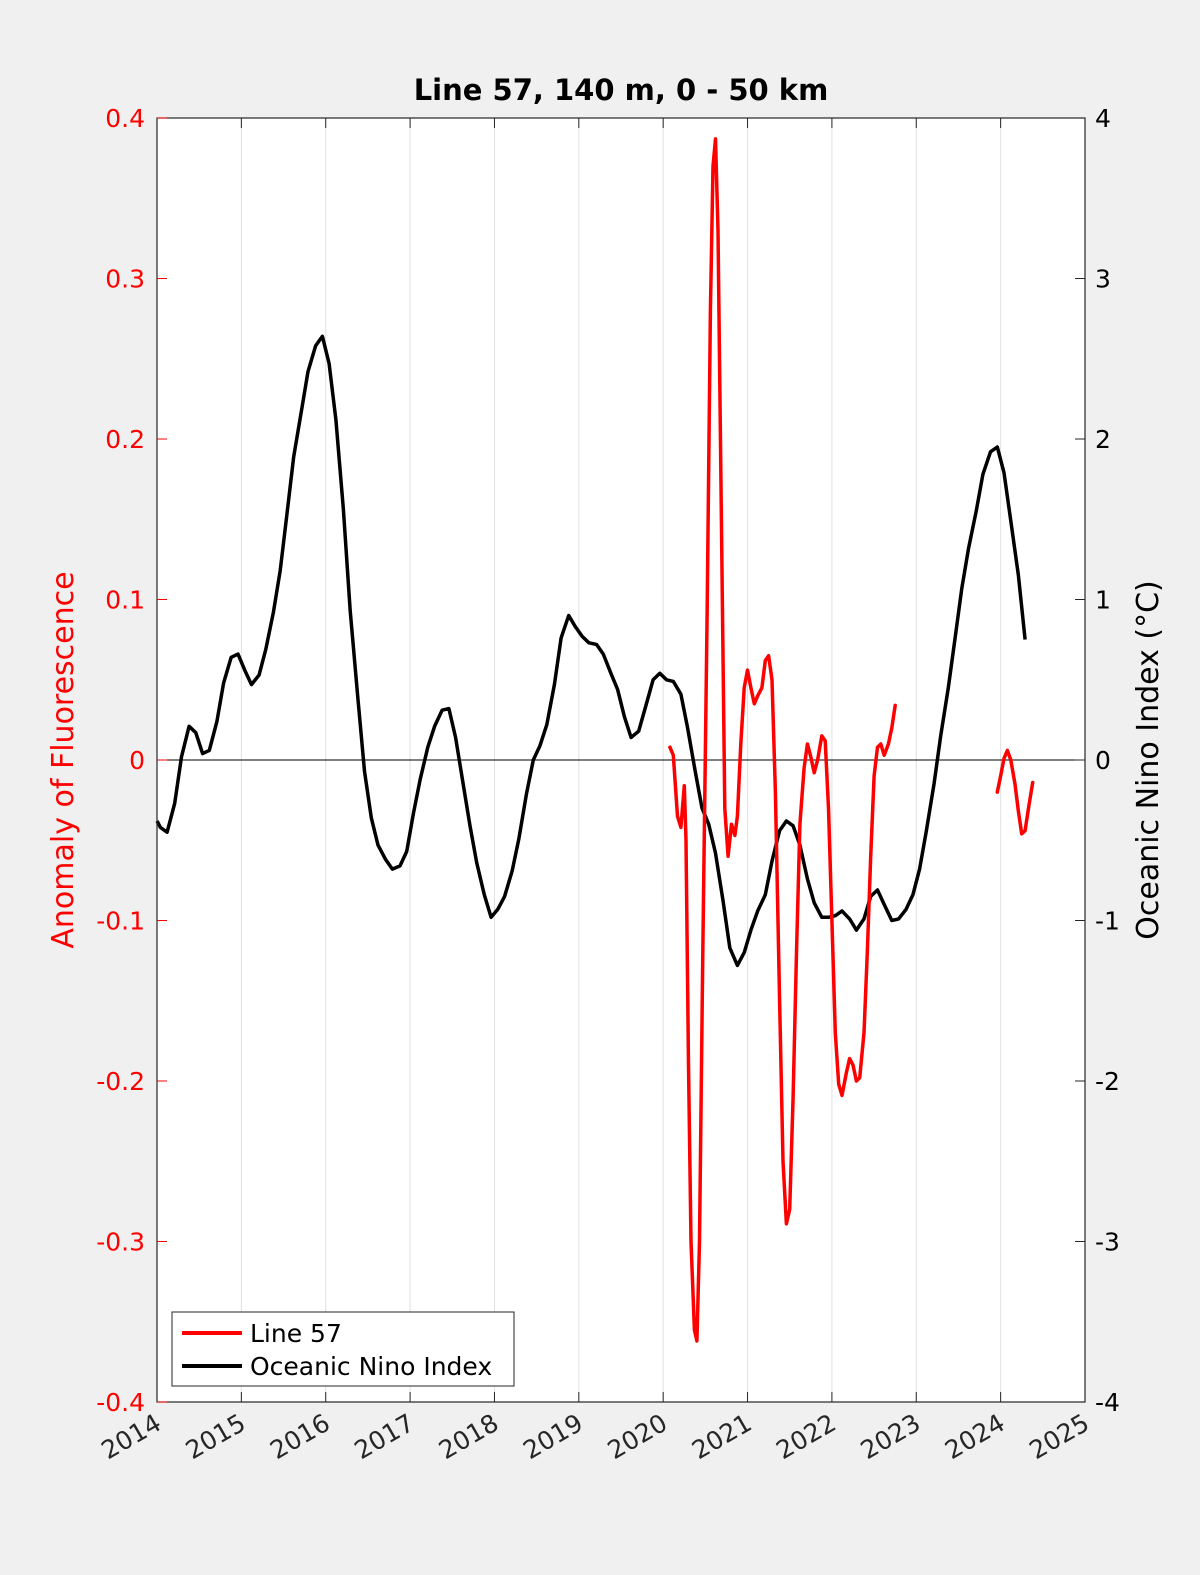  Describe the element at coordinates (1103, 439) in the screenshot. I see `y-right-tick-label: 2` at that location.